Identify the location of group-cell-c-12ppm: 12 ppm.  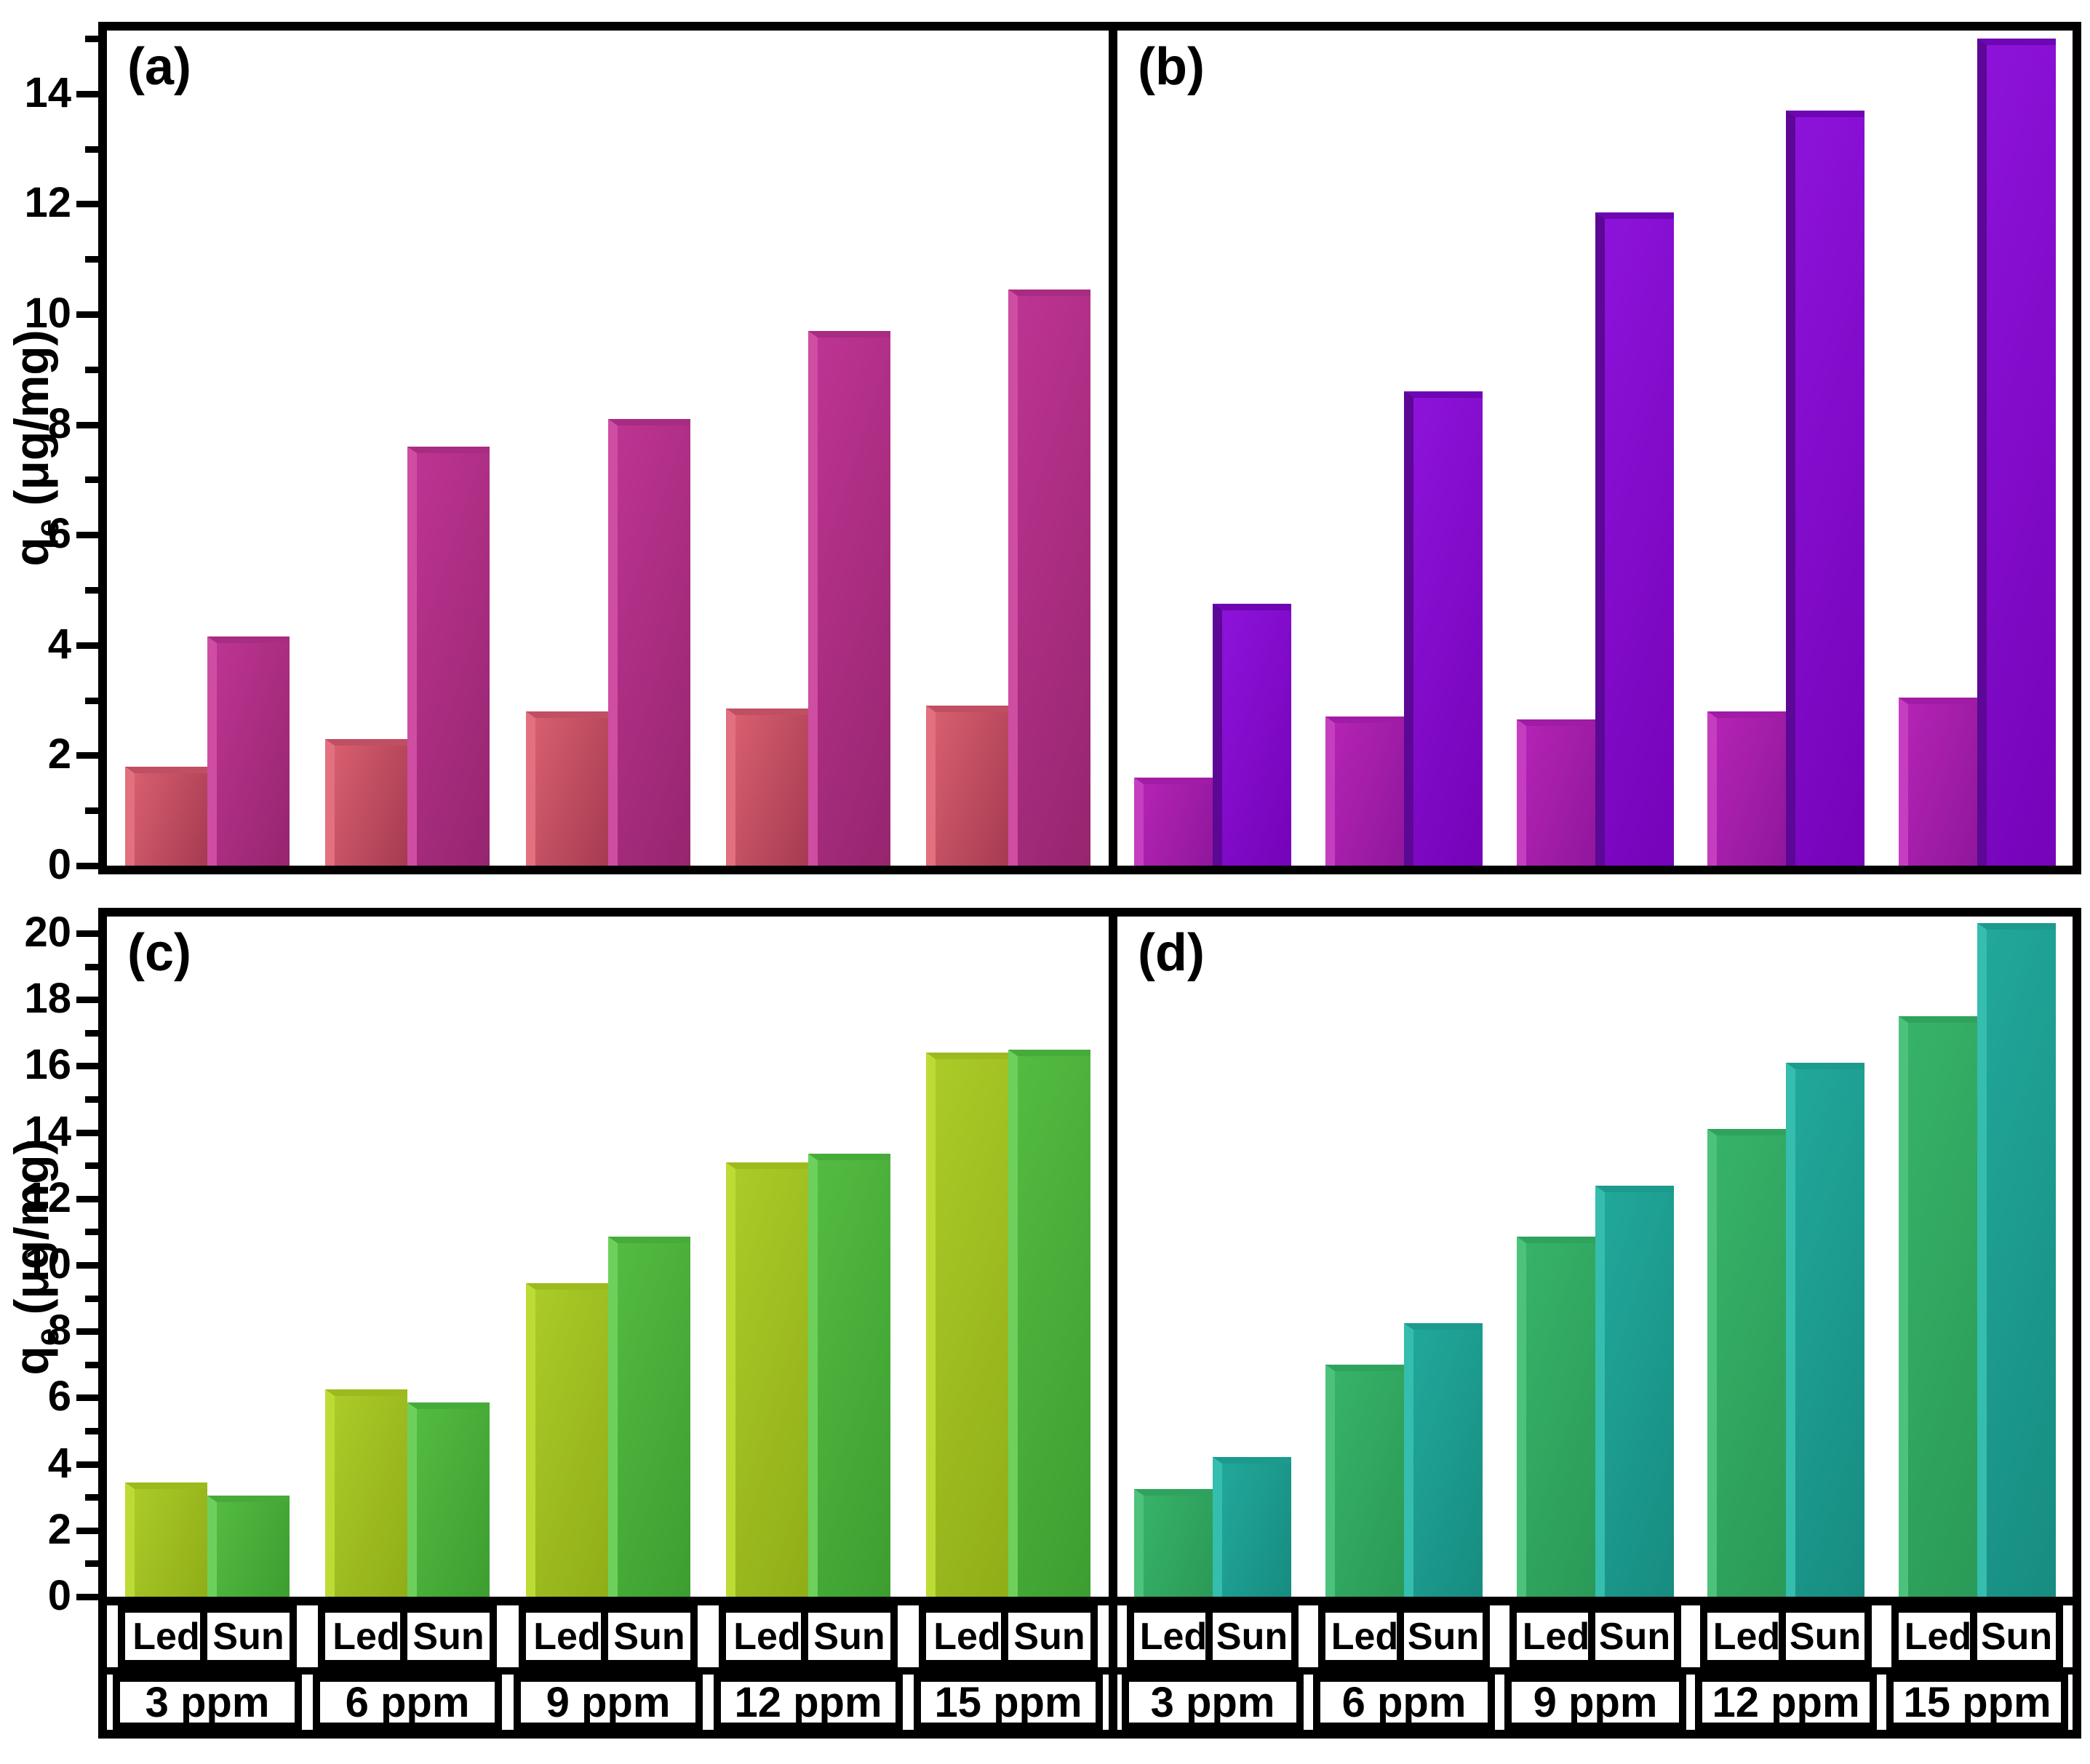
(809, 1703).